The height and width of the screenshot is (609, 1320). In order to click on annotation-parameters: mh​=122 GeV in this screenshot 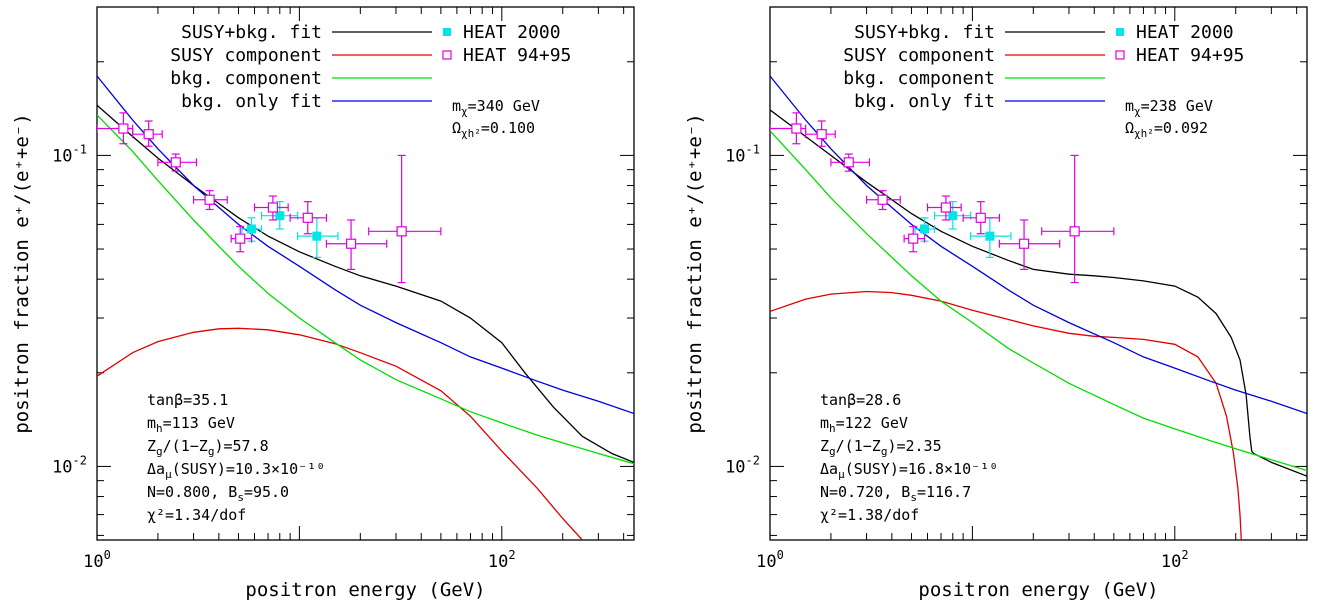, I will do `click(864, 424)`.